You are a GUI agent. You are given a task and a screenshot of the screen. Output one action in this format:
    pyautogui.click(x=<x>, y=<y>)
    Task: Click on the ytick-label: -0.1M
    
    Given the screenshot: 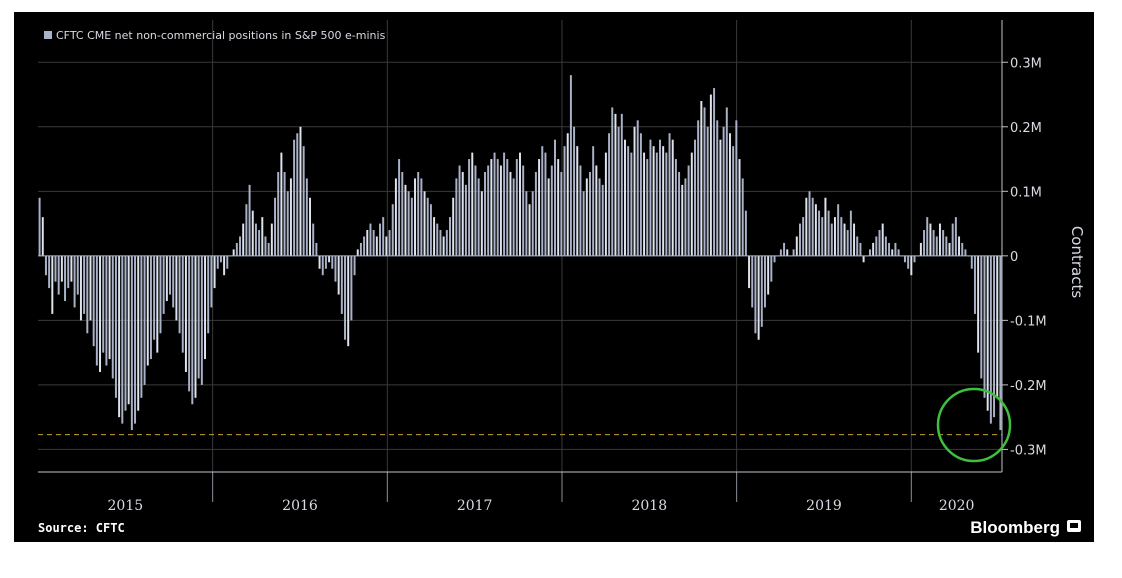 What is the action you would take?
    pyautogui.click(x=1028, y=321)
    